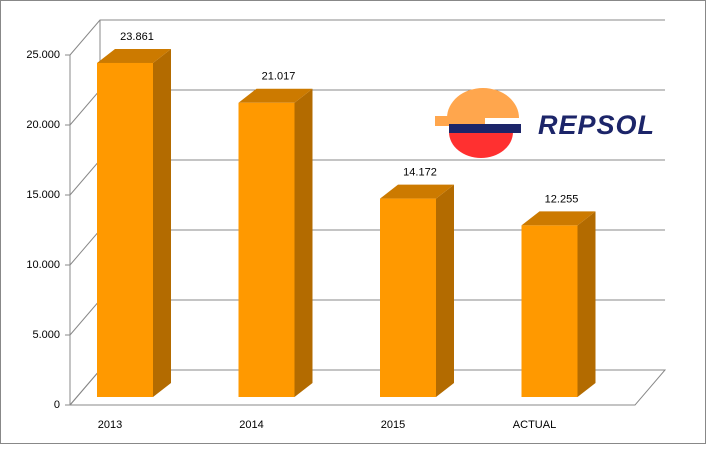  Describe the element at coordinates (279, 77) in the screenshot. I see `value-label: 21.017` at that location.